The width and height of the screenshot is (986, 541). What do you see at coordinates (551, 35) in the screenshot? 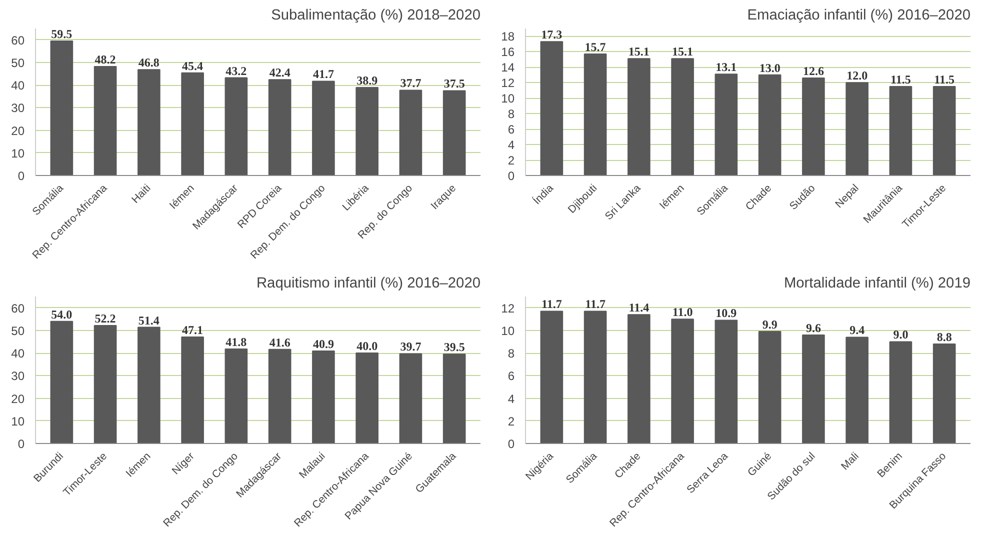
I see `data-label: 17.3` at bounding box center [551, 35].